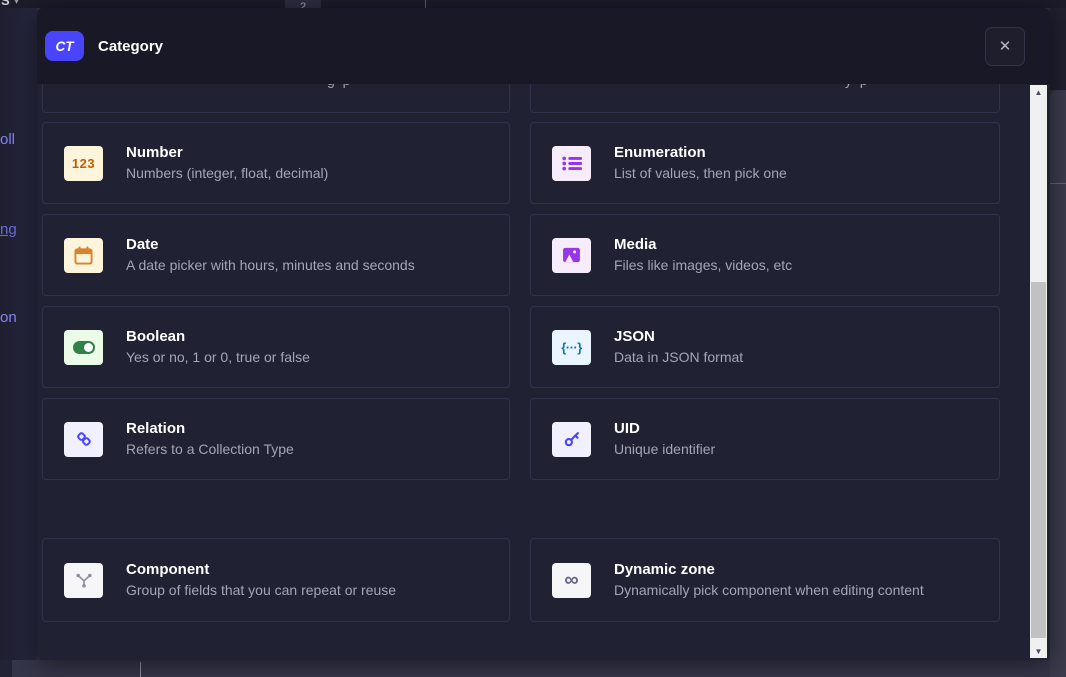  Describe the element at coordinates (83, 580) in the screenshot. I see `branch-icon` at that location.